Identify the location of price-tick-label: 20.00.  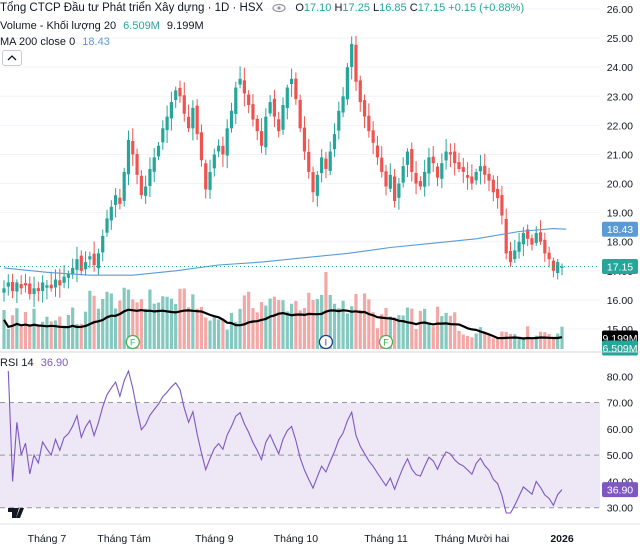
(620, 185).